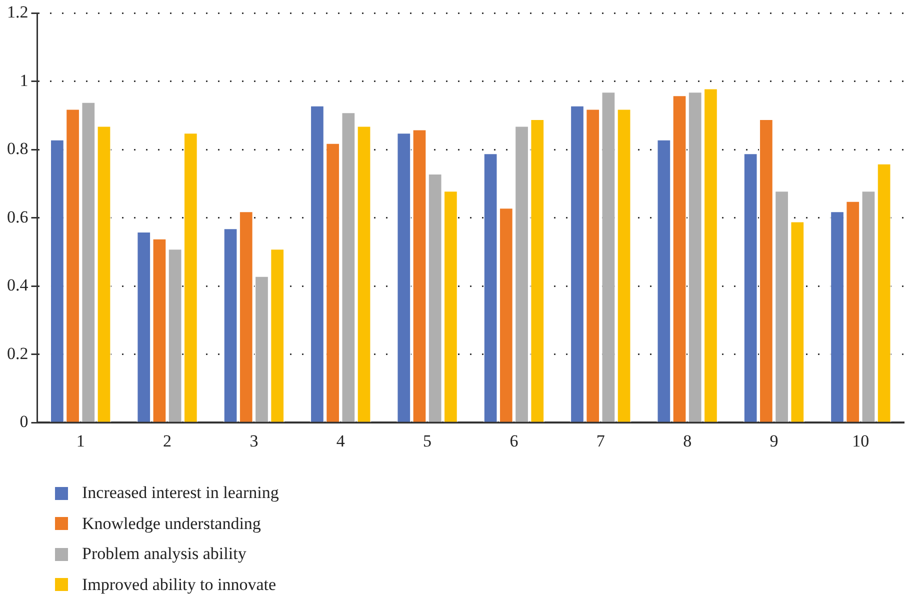  What do you see at coordinates (17, 216) in the screenshot?
I see `y-tick-label: 0.6` at bounding box center [17, 216].